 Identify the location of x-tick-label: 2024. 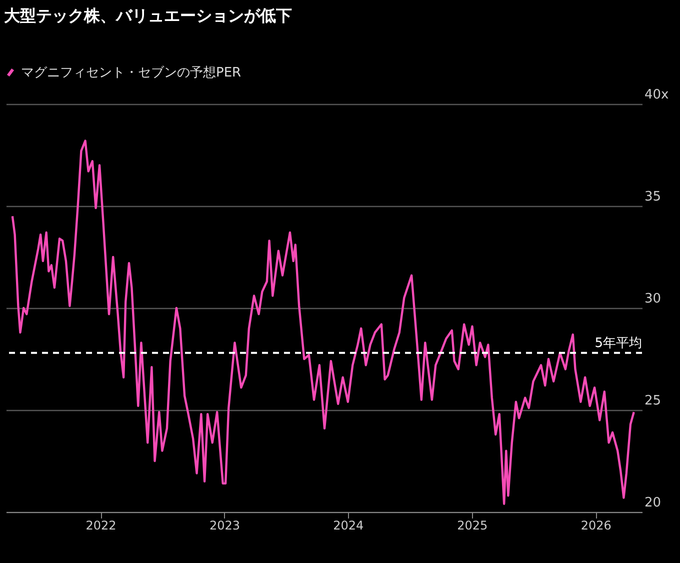
(348, 525).